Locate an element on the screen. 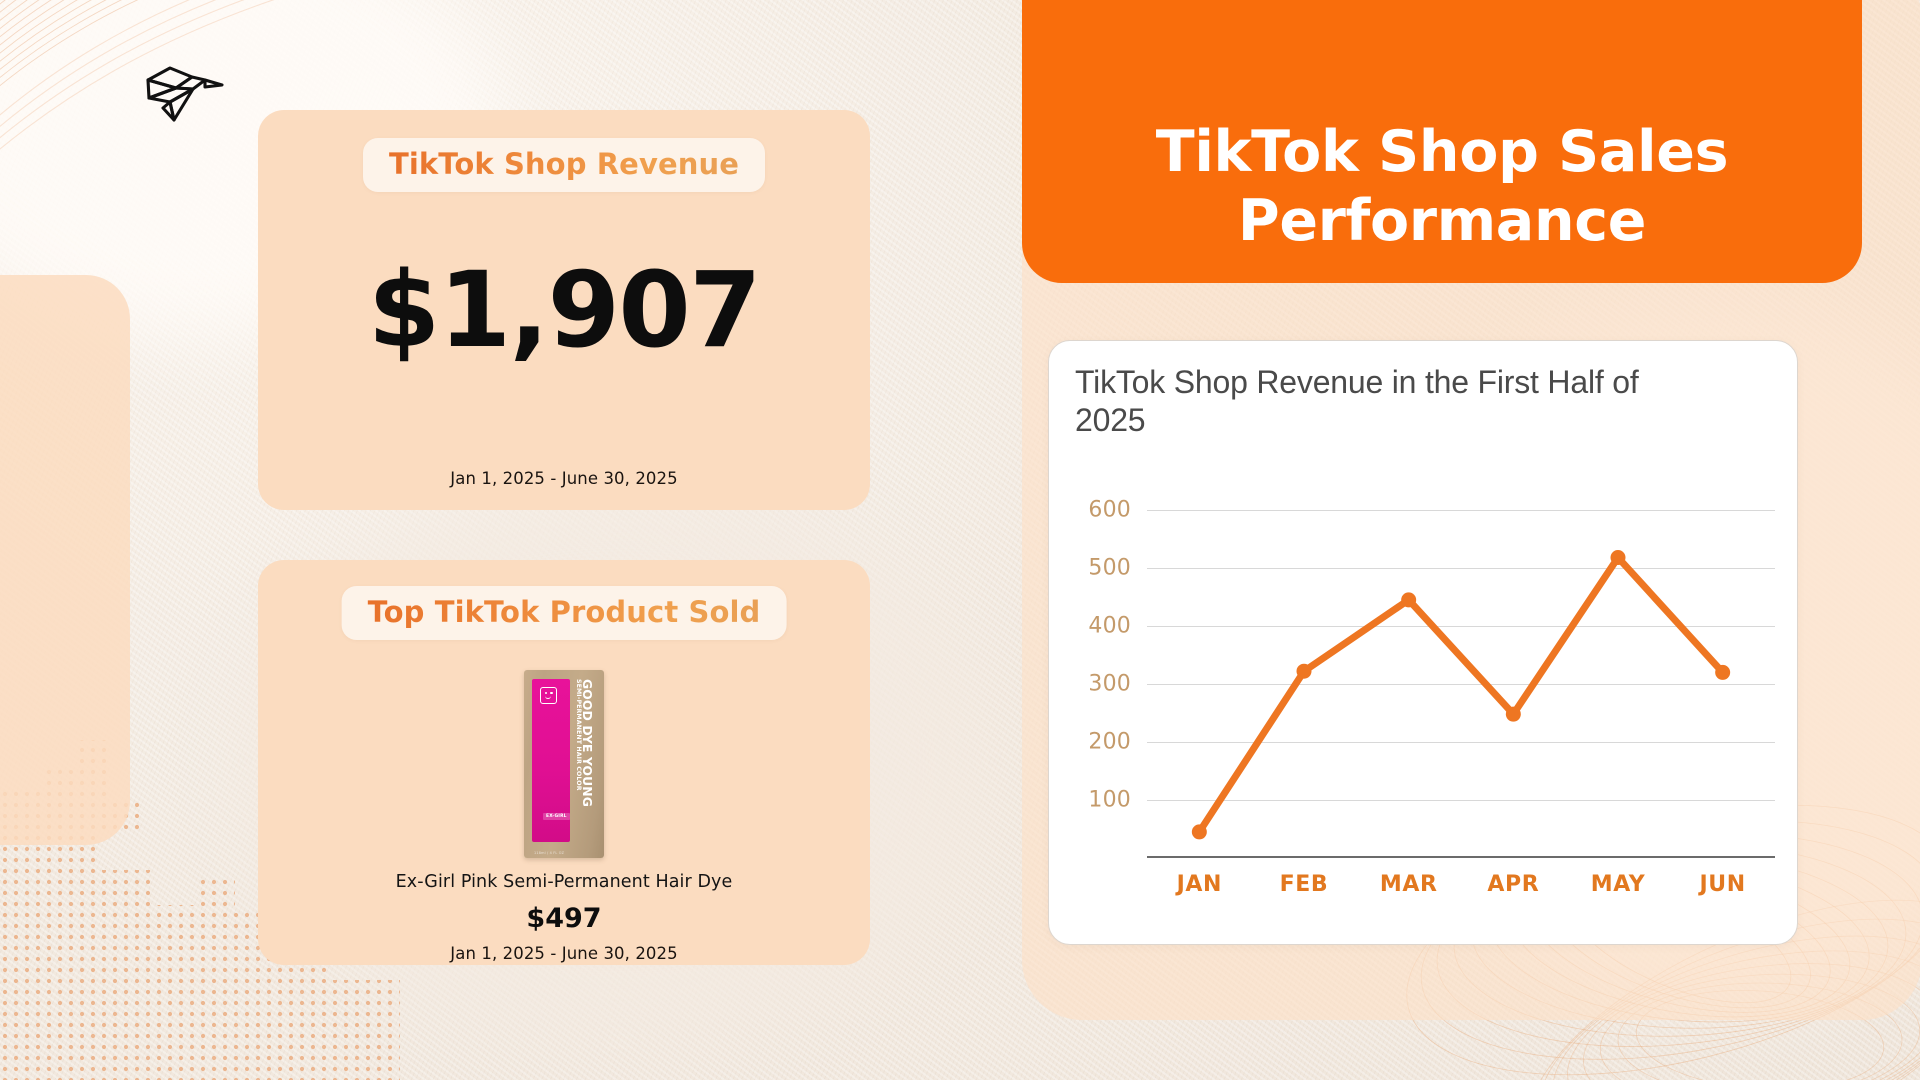 The height and width of the screenshot is (1080, 1920). revenue-card-pill: TikTok Shop Revenue is located at coordinates (564, 165).